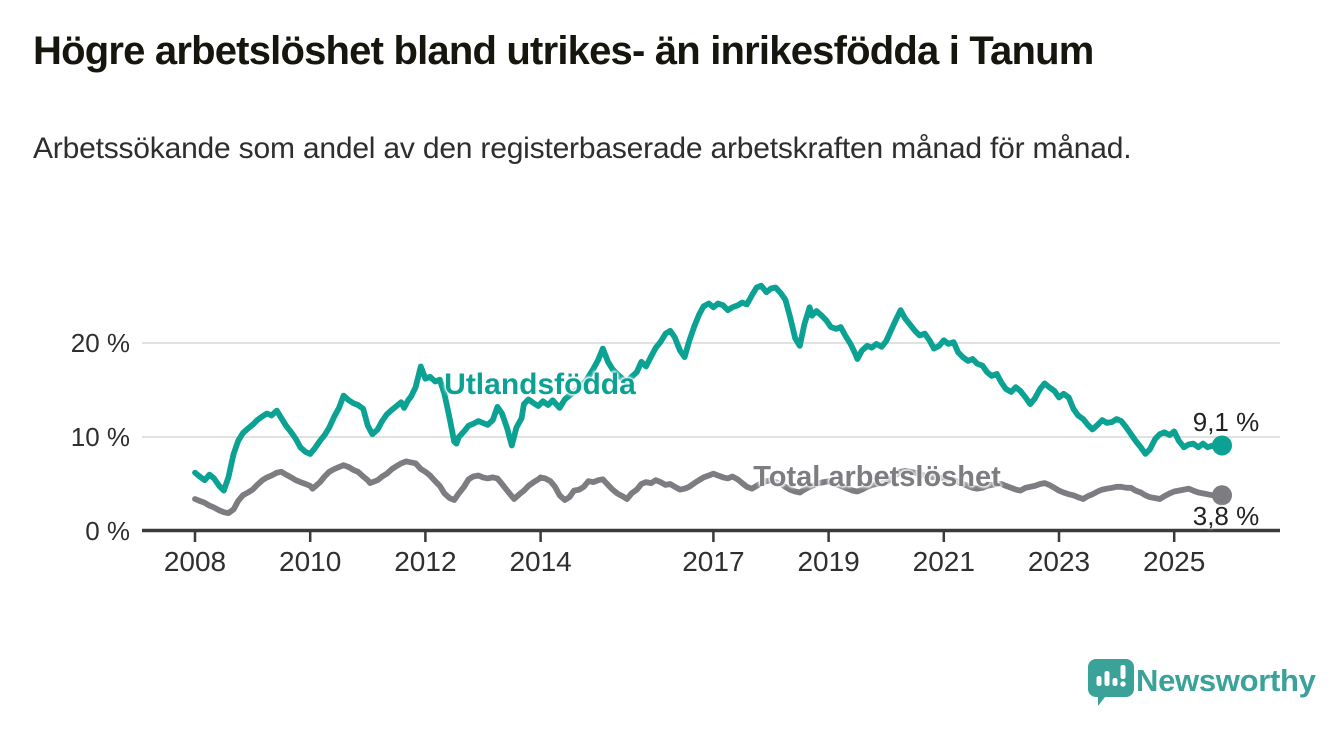 Image resolution: width=1340 pixels, height=734 pixels. What do you see at coordinates (540, 561) in the screenshot?
I see `x-axis-tick-label: 2014` at bounding box center [540, 561].